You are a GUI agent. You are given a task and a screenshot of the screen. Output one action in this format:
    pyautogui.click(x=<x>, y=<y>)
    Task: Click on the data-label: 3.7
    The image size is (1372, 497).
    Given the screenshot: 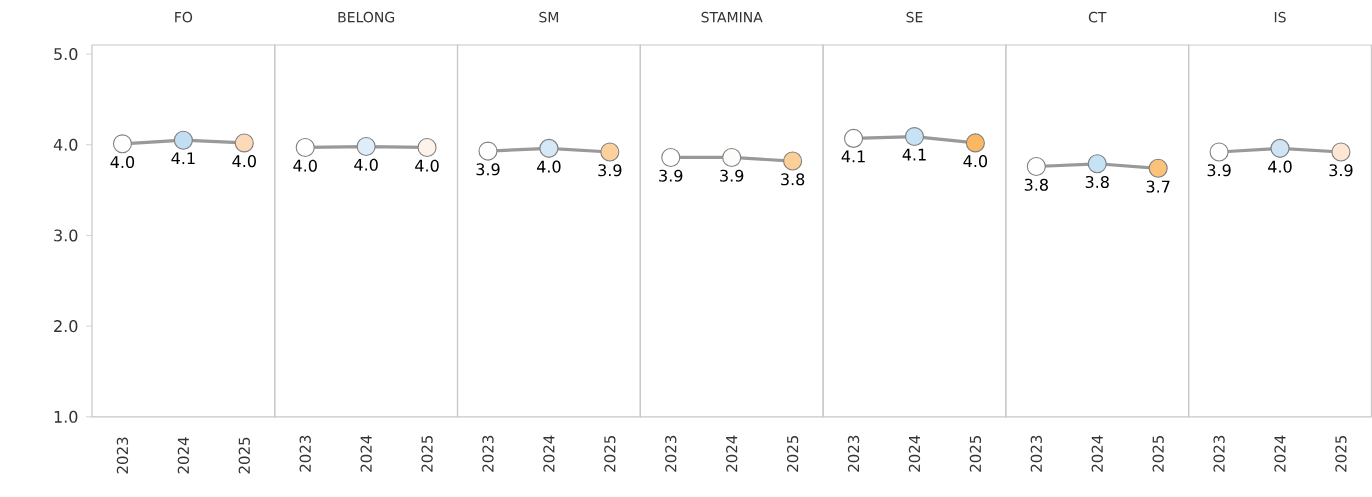 What is the action you would take?
    pyautogui.click(x=1158, y=186)
    